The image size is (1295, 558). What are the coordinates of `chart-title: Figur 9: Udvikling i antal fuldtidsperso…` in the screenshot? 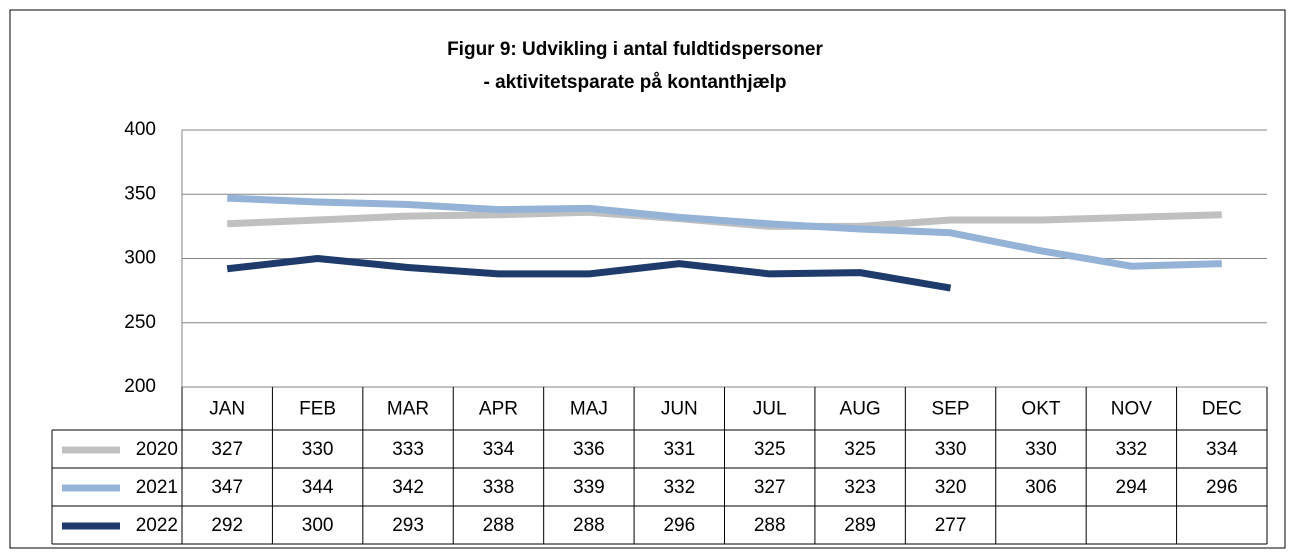 It's located at (635, 49).